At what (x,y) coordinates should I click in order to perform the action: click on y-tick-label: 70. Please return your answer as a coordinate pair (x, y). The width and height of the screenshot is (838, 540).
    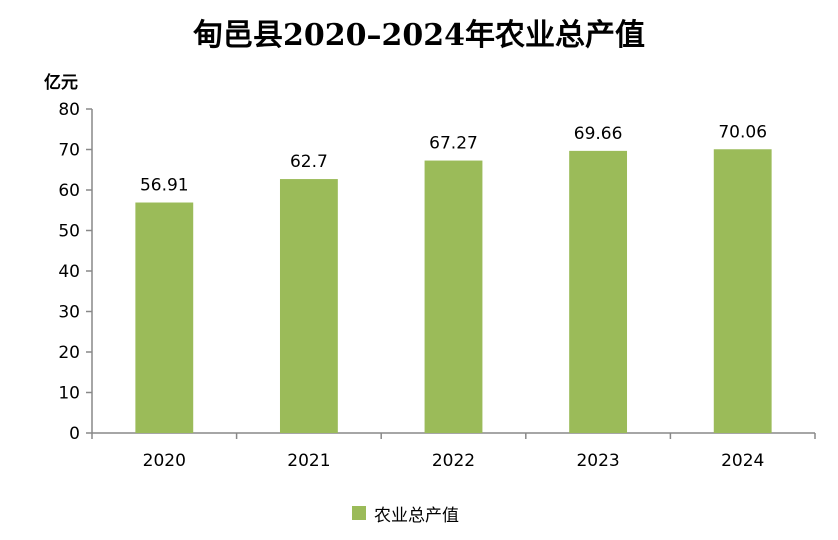
    Looking at the image, I should click on (69, 151).